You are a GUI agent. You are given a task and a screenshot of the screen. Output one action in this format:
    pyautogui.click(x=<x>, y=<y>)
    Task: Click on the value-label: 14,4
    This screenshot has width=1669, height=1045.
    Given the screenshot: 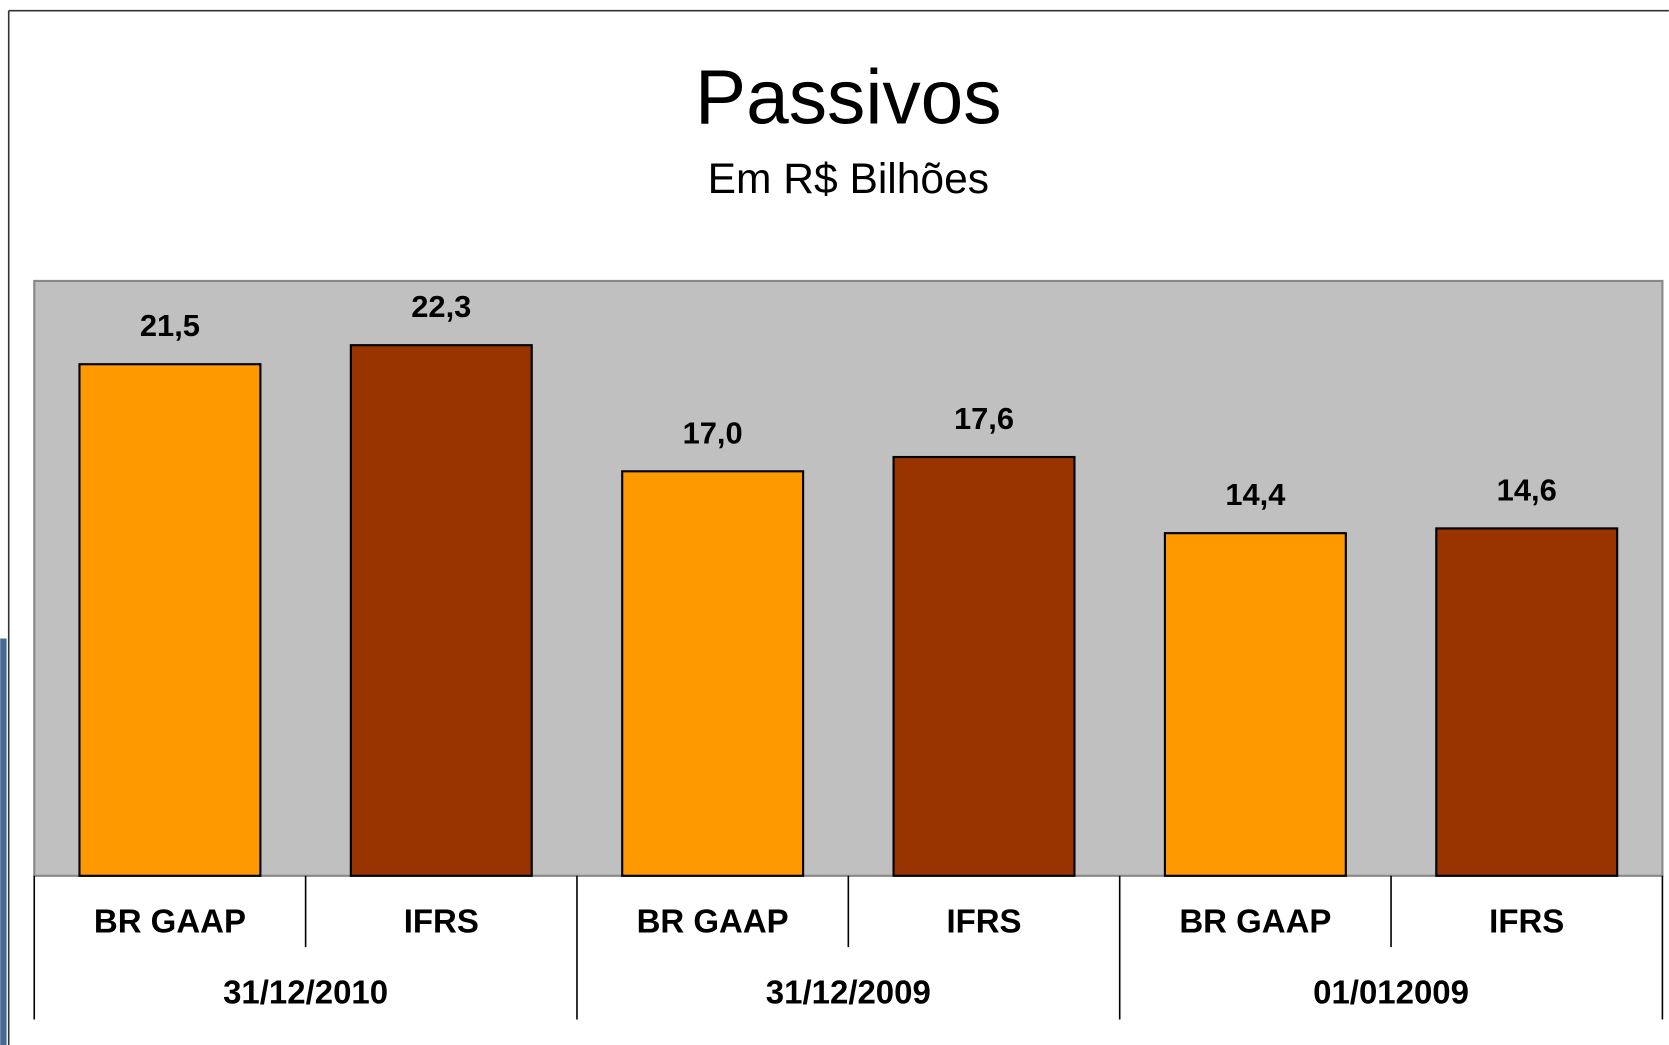 What is the action you would take?
    pyautogui.click(x=1255, y=494)
    